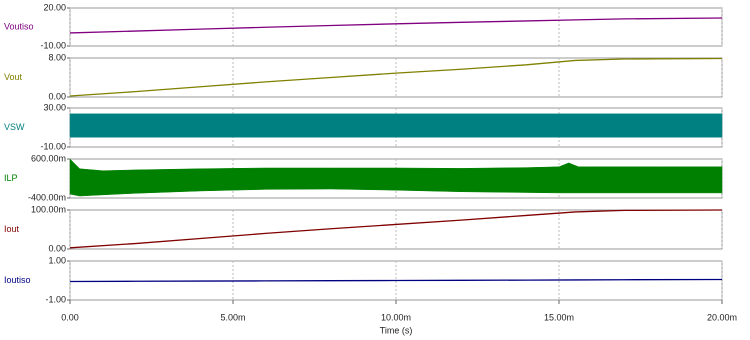  Describe the element at coordinates (13, 77) in the screenshot. I see `series-name: Vout` at that location.